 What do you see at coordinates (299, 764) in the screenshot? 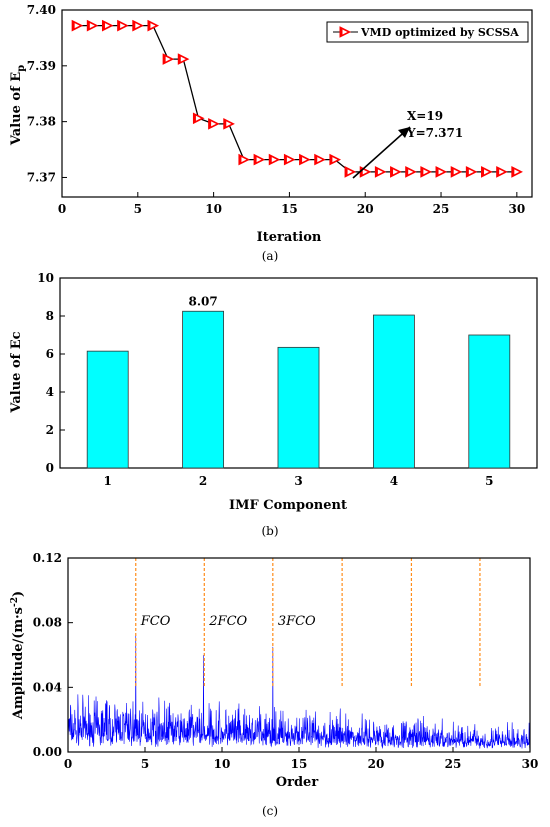
I see `panel-c-x-tick-label: 15` at bounding box center [299, 764].